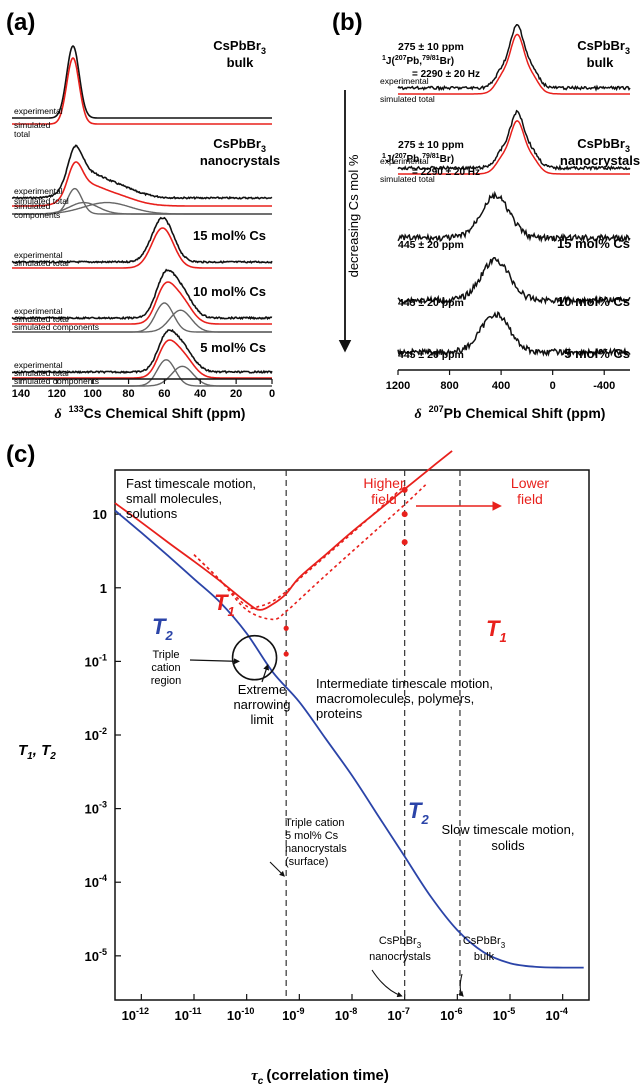 The image size is (640, 1090). What do you see at coordinates (384, 156) in the screenshot?
I see `superscript: 1` at bounding box center [384, 156].